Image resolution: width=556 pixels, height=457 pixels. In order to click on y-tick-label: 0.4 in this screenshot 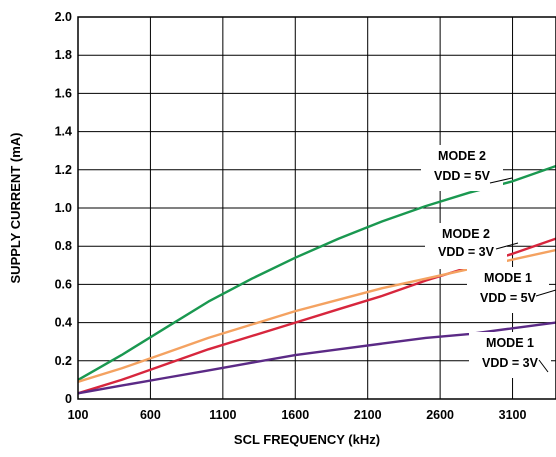, I will do `click(63, 323)`.